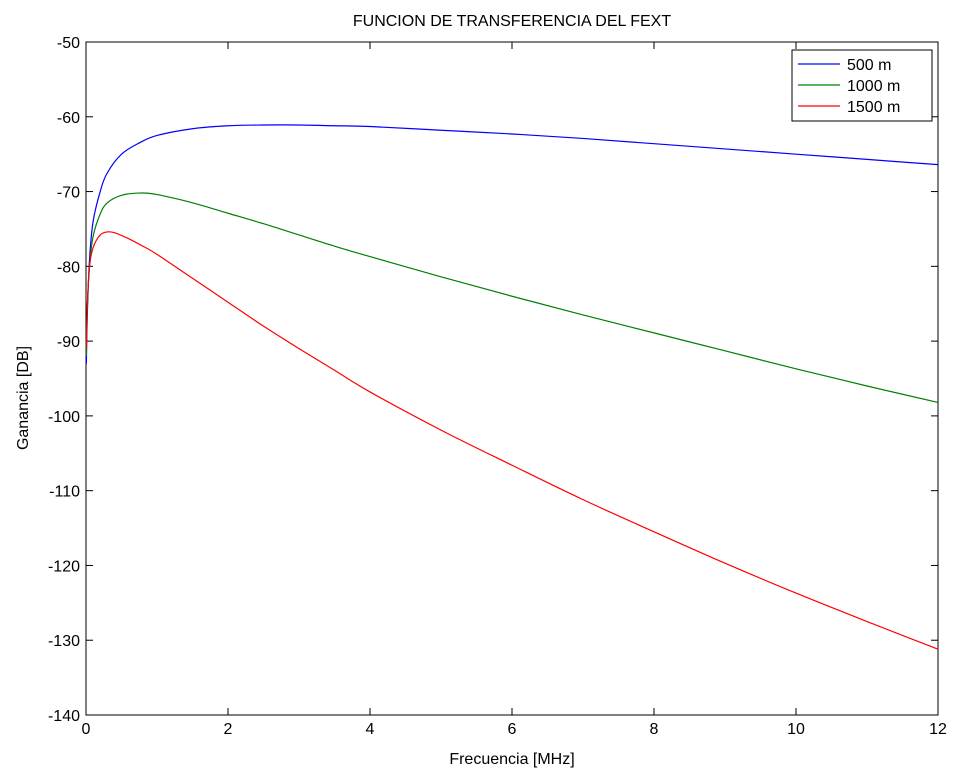 The height and width of the screenshot is (769, 953). I want to click on x-axis-label: Frecuencia [MHz], so click(511, 759).